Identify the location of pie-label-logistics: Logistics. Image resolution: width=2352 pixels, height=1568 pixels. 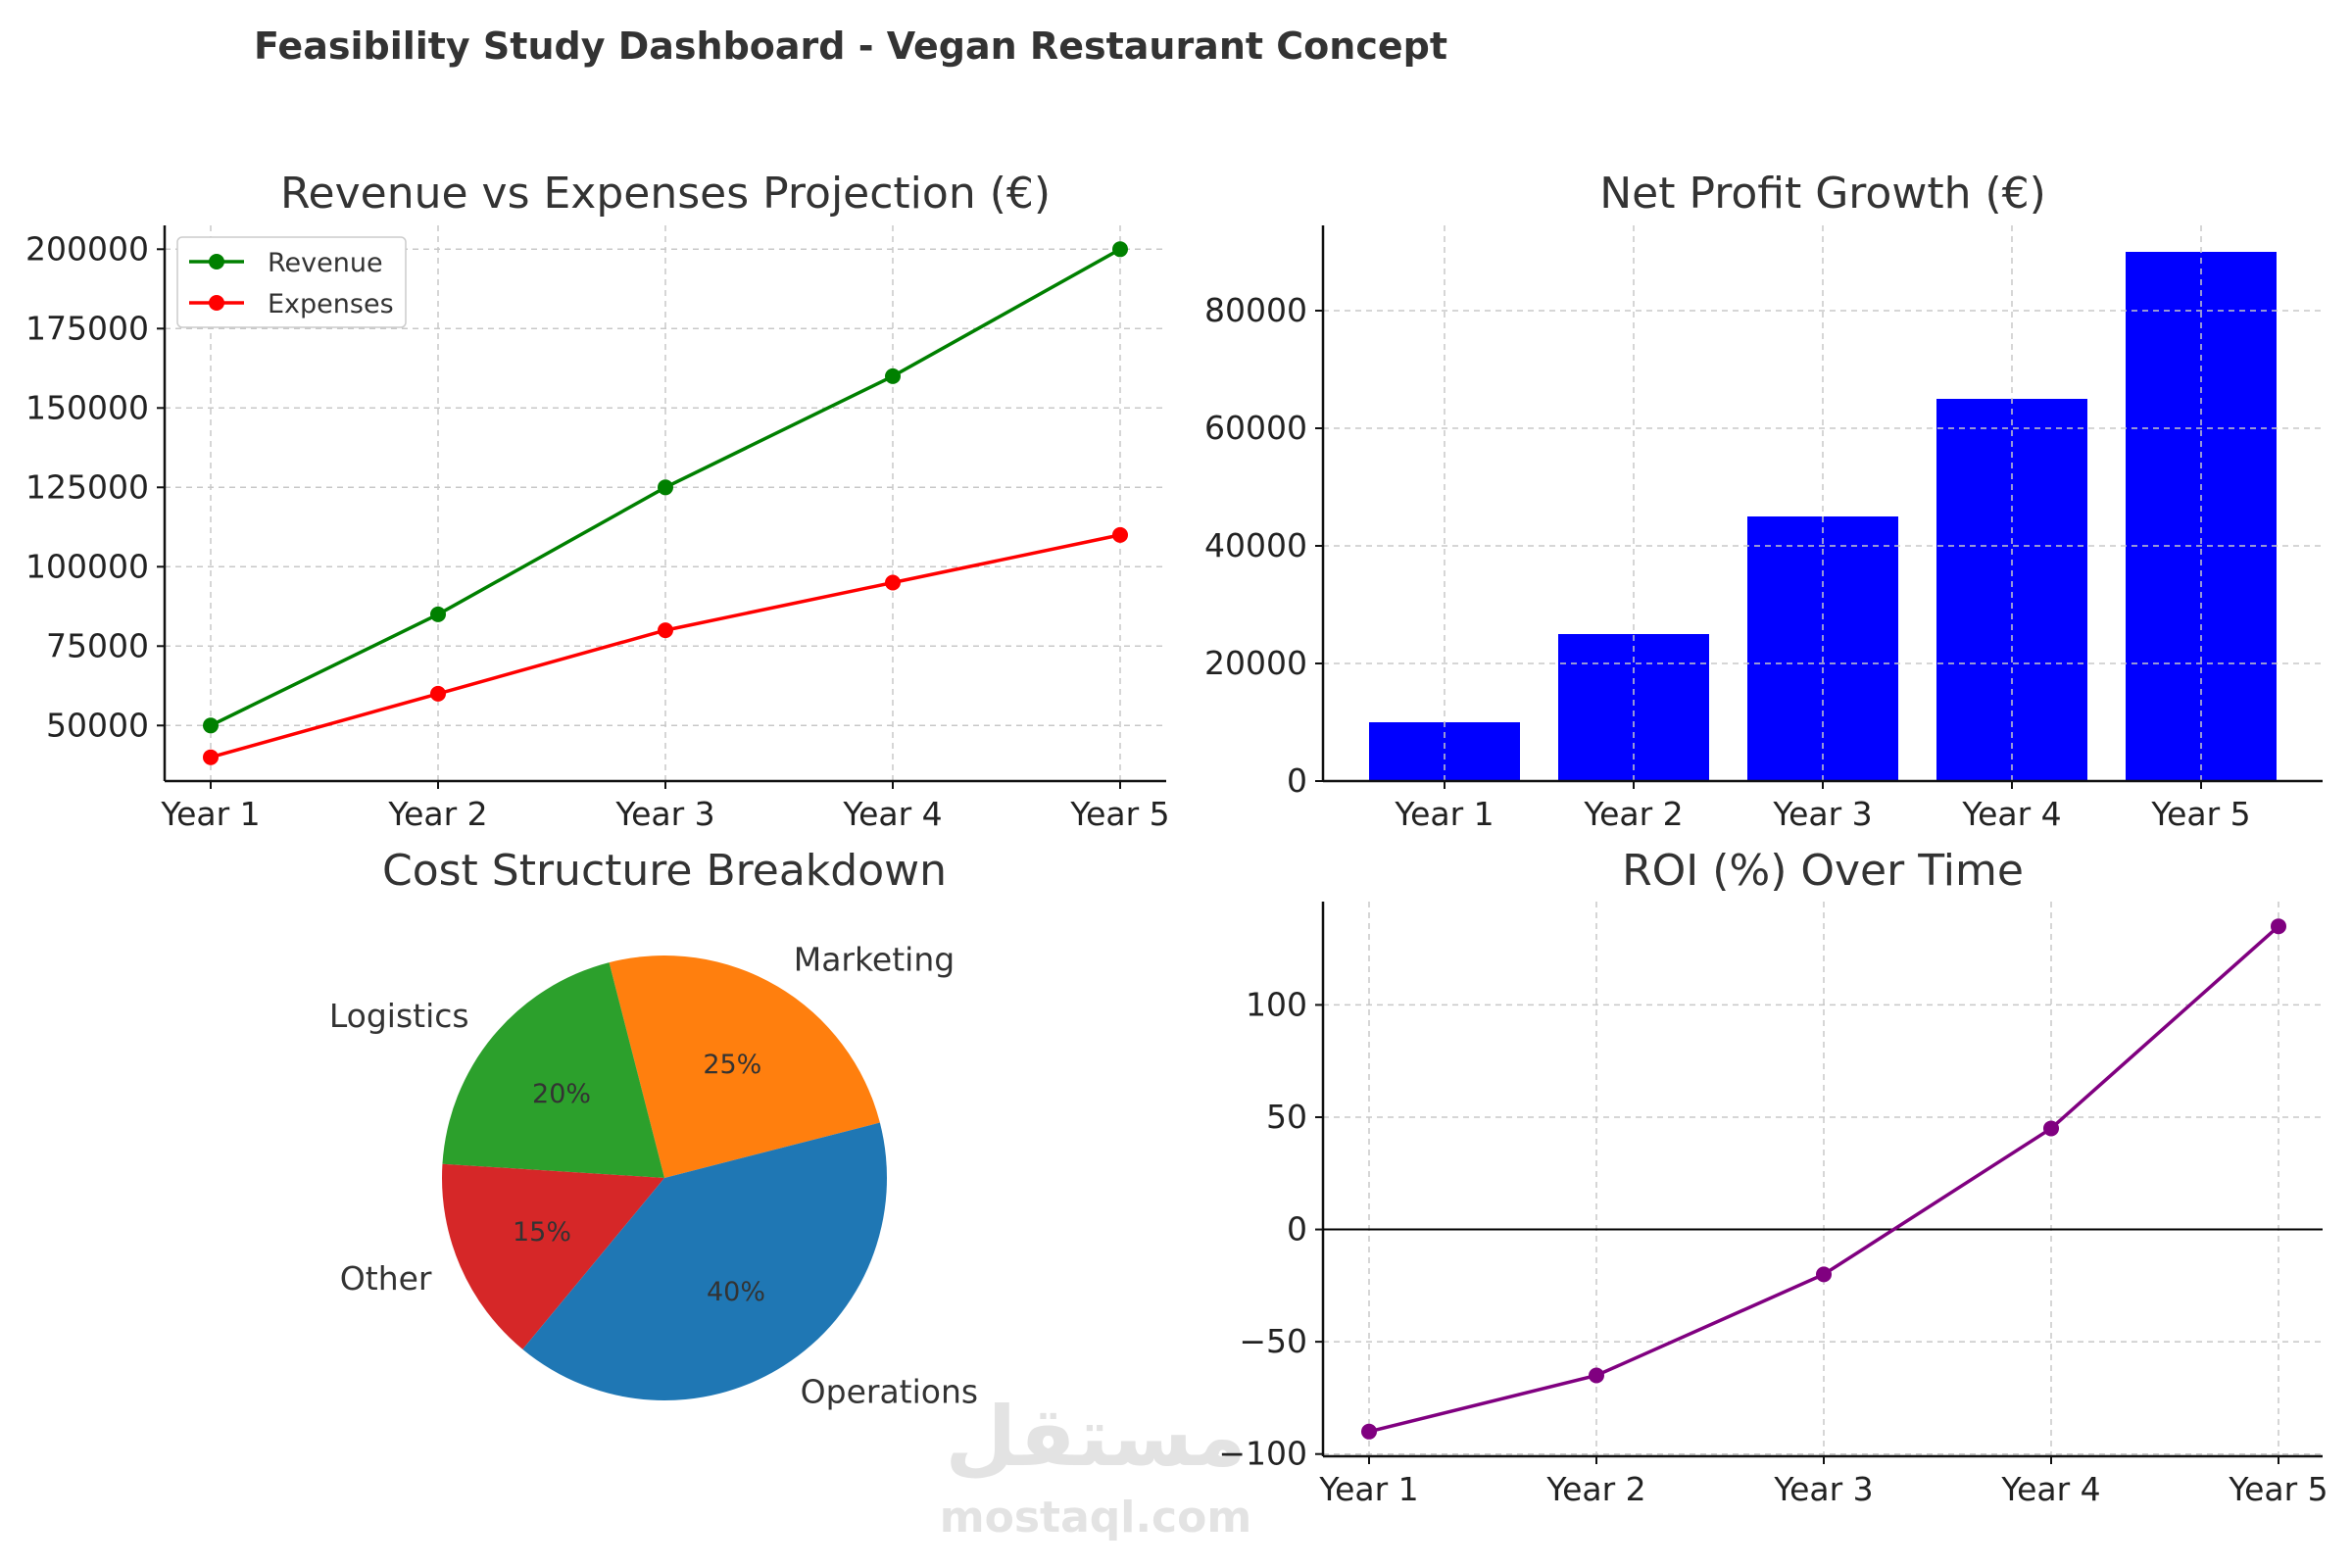
(399, 1016).